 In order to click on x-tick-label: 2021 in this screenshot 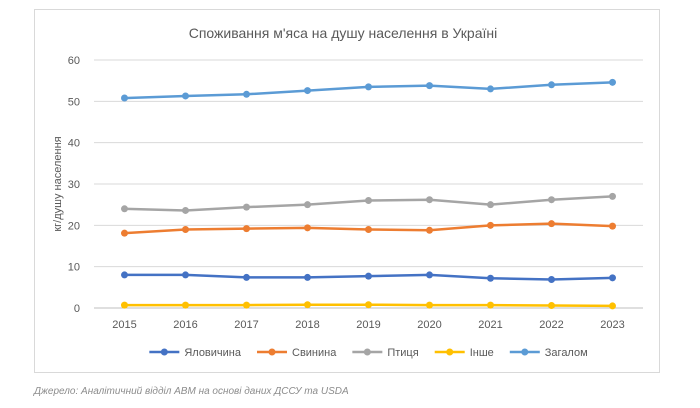, I will do `click(490, 325)`.